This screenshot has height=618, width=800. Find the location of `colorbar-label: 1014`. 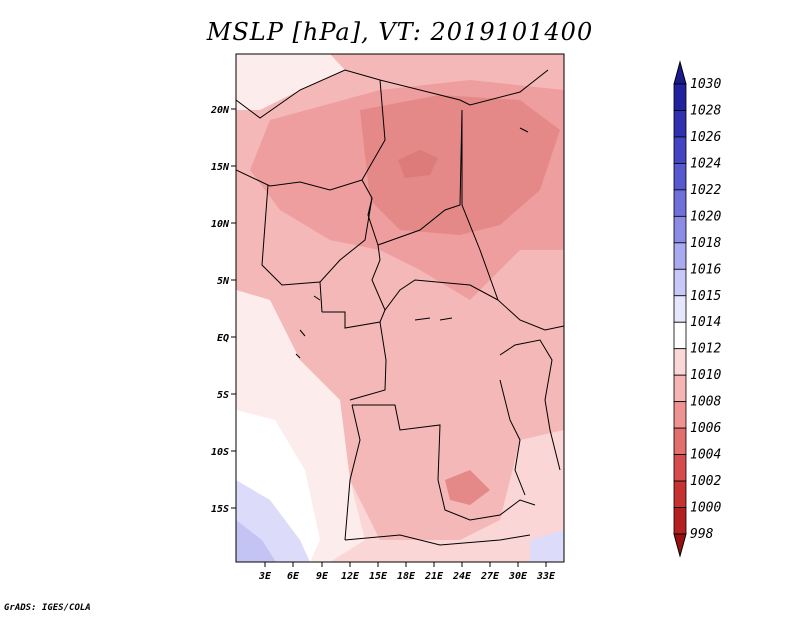

colorbar-label: 1014 is located at coordinates (705, 322).